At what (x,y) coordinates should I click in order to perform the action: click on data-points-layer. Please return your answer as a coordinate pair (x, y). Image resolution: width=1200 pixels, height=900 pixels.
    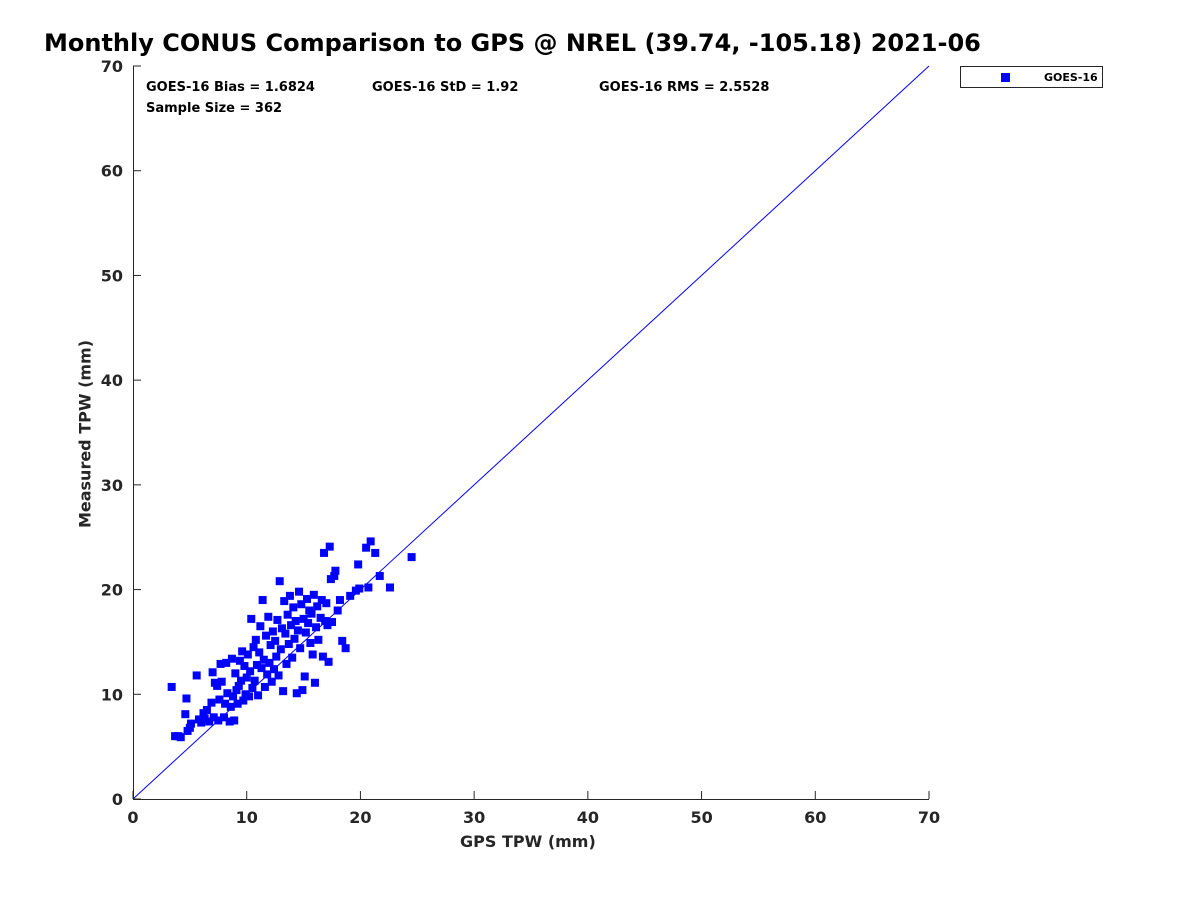
    Looking at the image, I should click on (291, 639).